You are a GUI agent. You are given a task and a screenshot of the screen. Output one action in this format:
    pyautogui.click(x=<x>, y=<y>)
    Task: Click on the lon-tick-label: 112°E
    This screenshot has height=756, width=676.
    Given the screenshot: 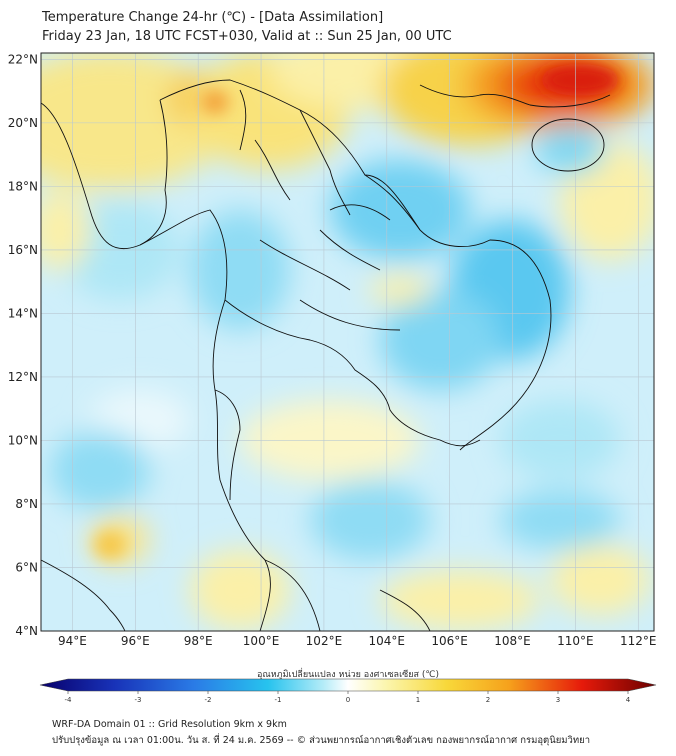 What is the action you would take?
    pyautogui.click(x=638, y=641)
    